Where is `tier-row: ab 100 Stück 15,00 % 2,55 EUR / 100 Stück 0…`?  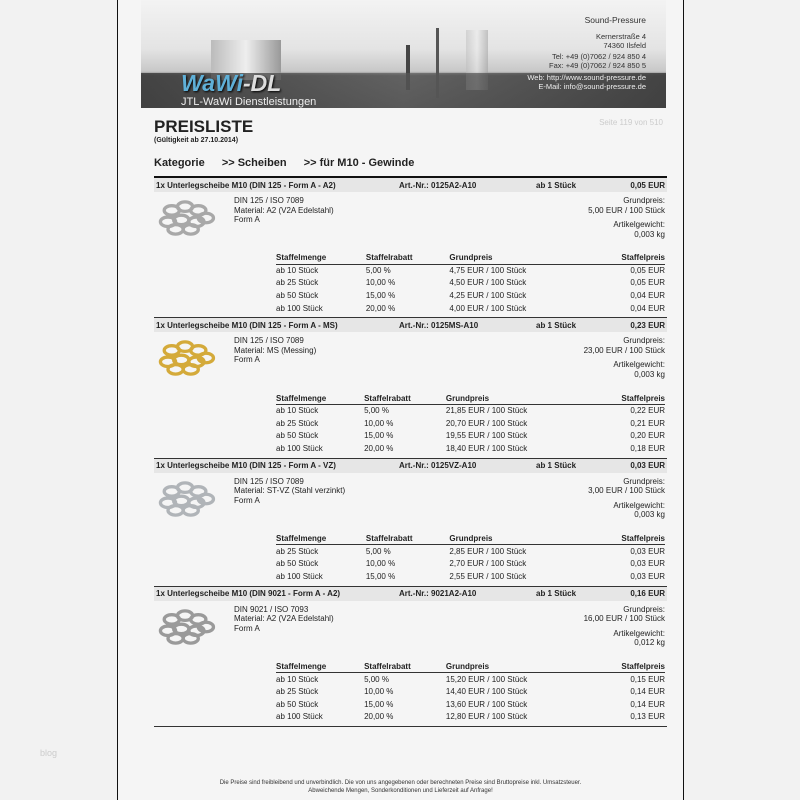 tier-row: ab 100 Stück 15,00 % 2,55 EUR / 100 Stück 0… is located at coordinates (470, 576).